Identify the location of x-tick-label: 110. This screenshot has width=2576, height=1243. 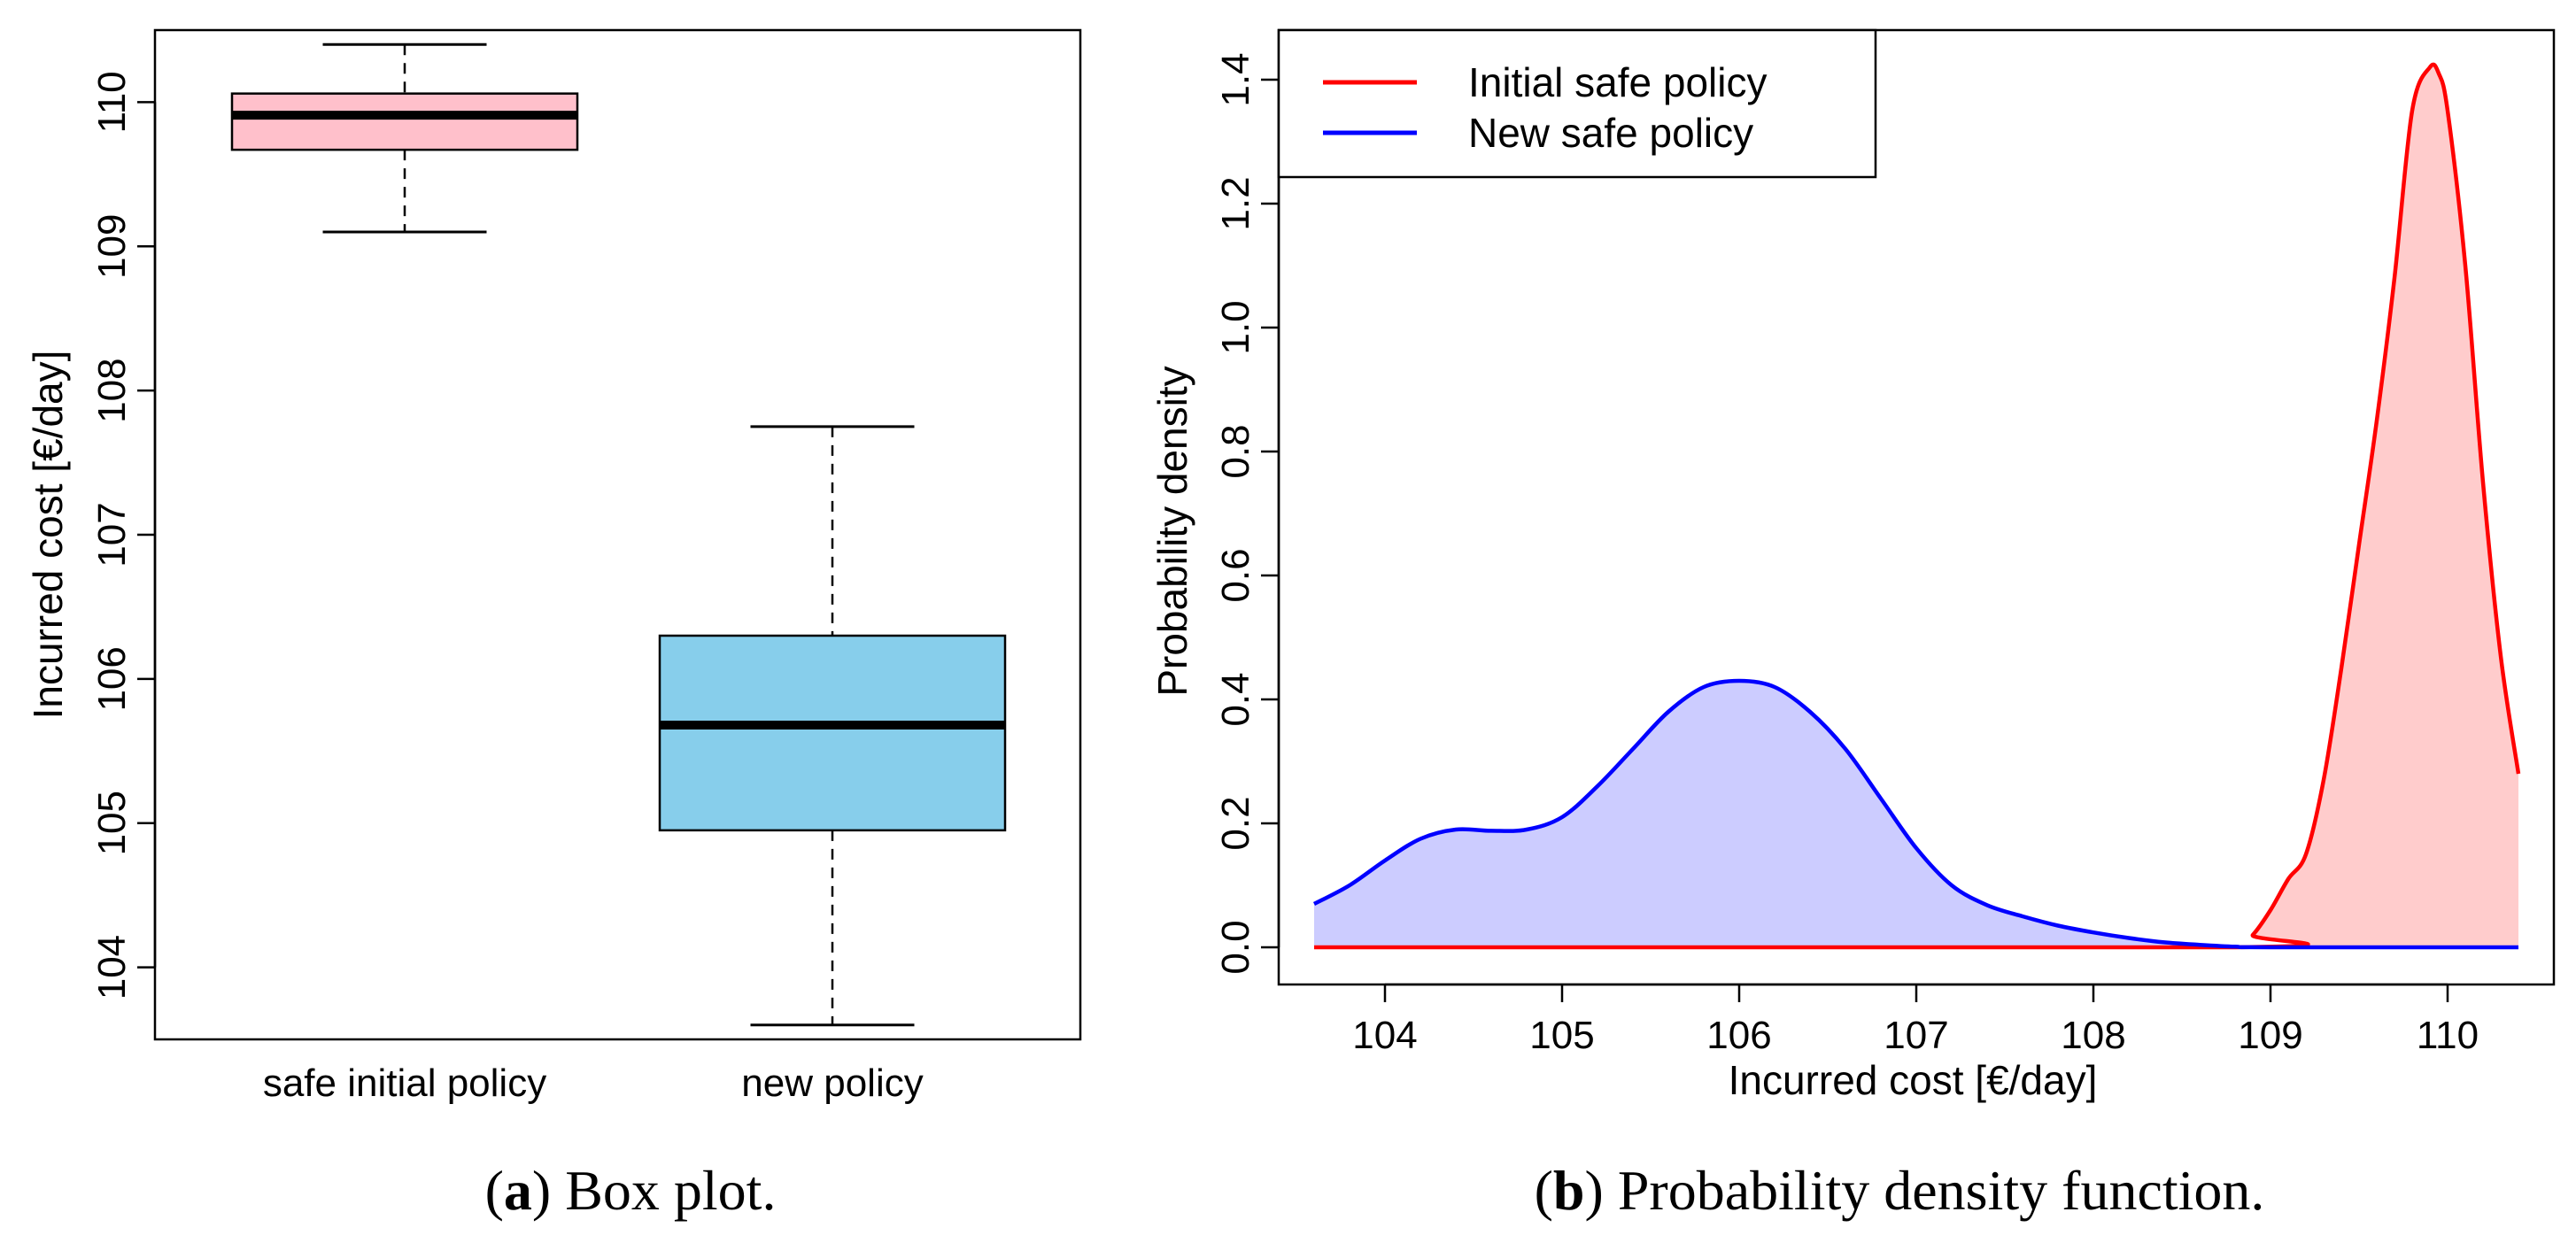
(2448, 1035).